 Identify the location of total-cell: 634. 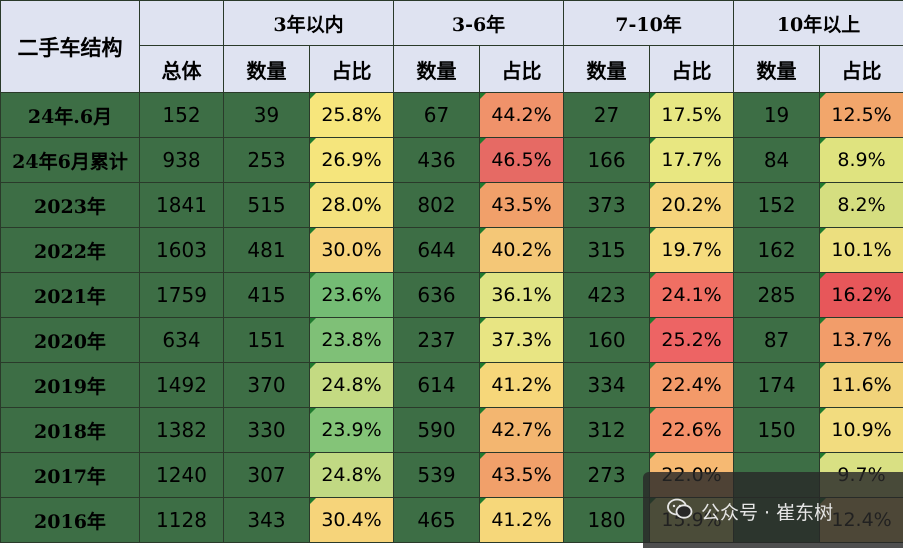
(181, 340).